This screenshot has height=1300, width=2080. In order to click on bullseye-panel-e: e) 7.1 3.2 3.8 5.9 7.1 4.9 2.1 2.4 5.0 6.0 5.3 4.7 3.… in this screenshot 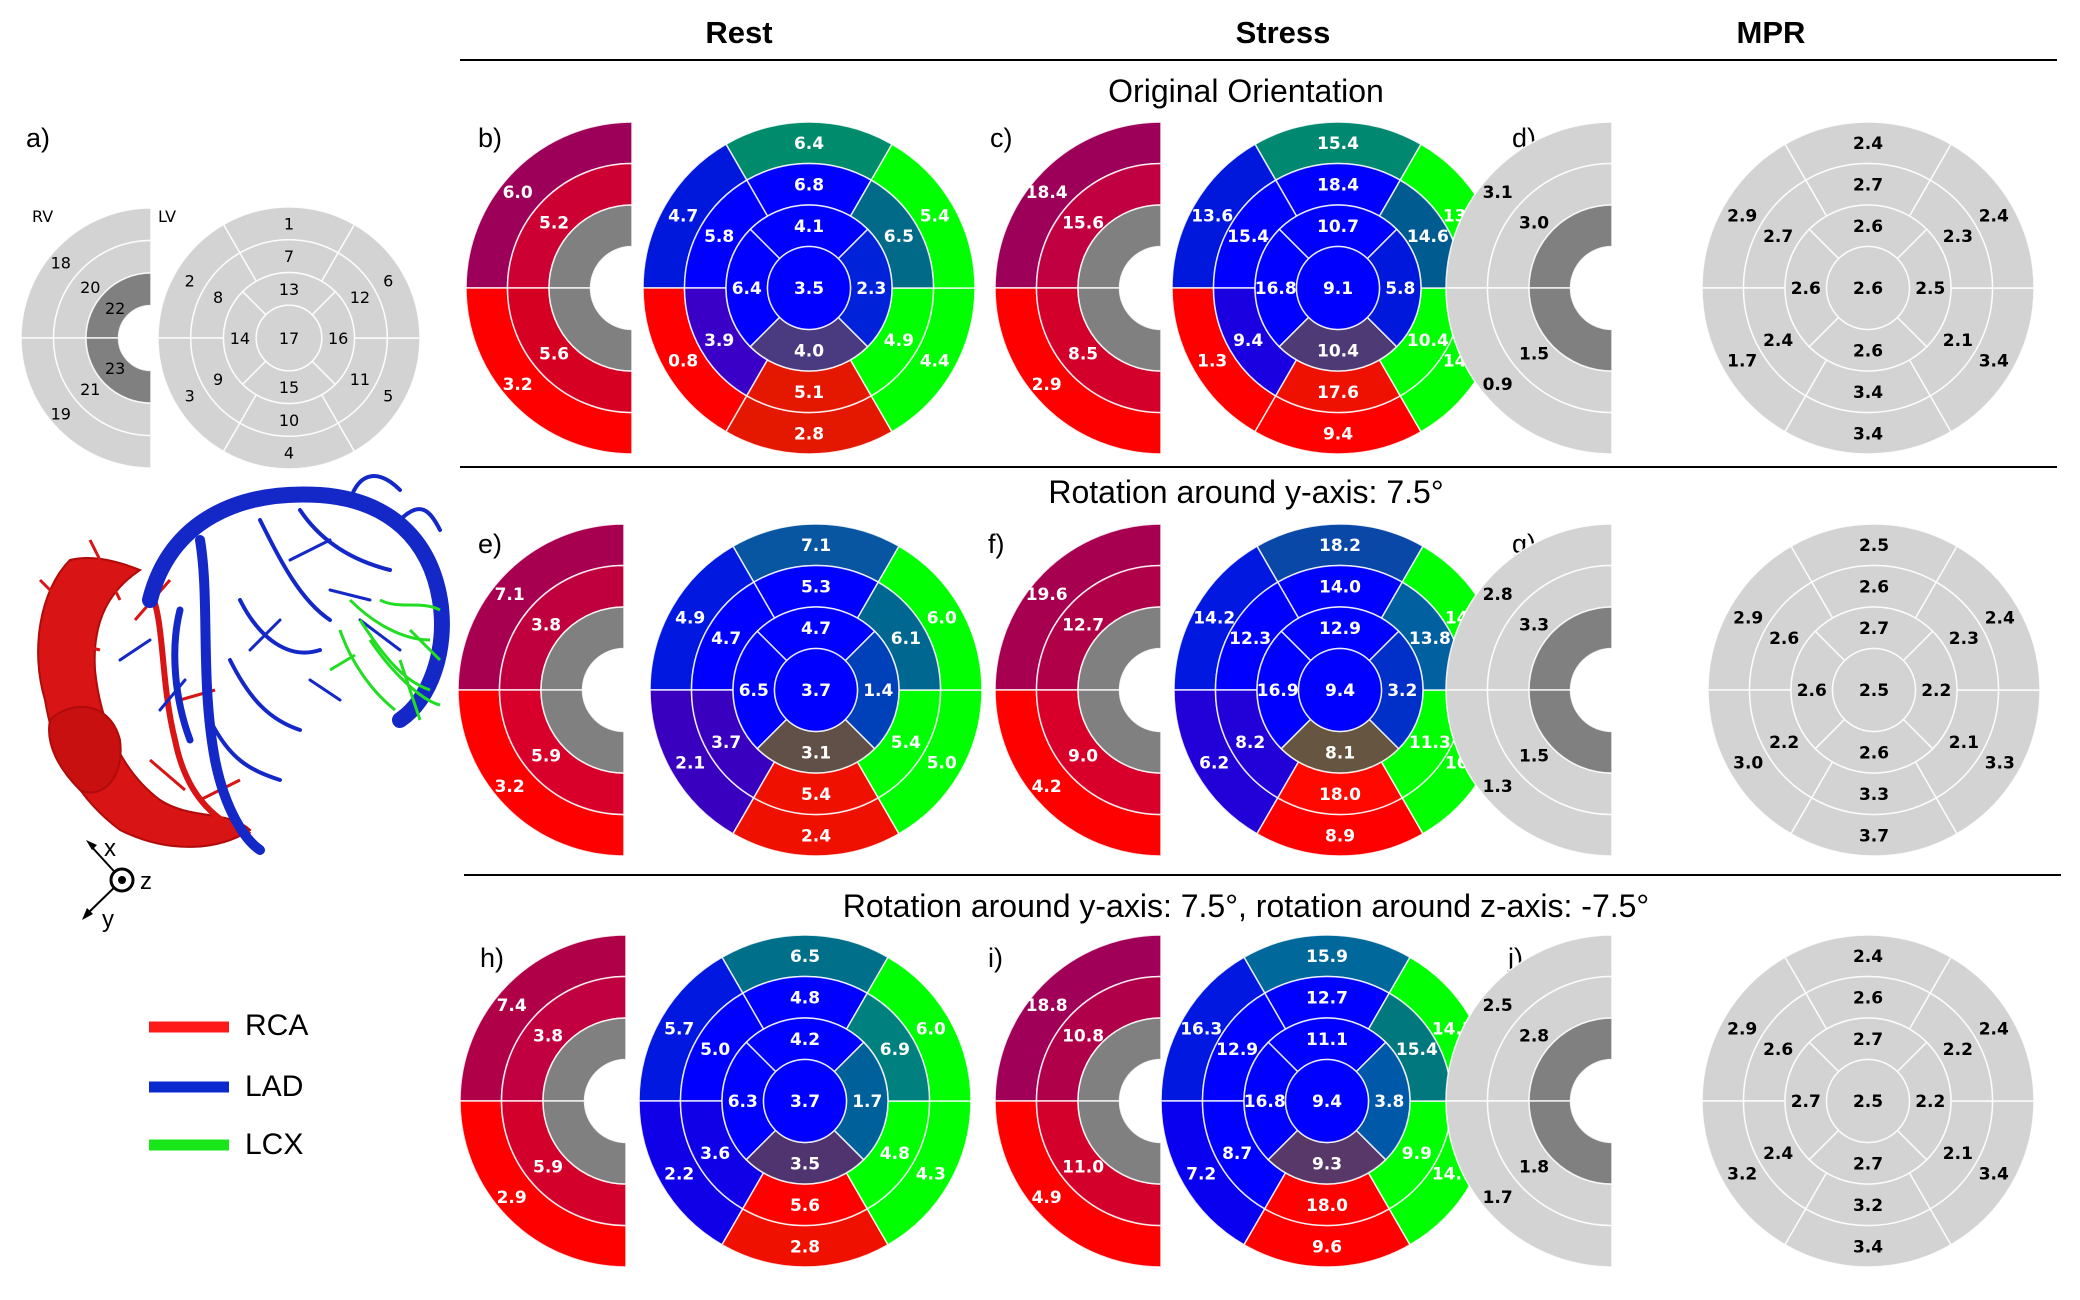, I will do `click(720, 690)`.